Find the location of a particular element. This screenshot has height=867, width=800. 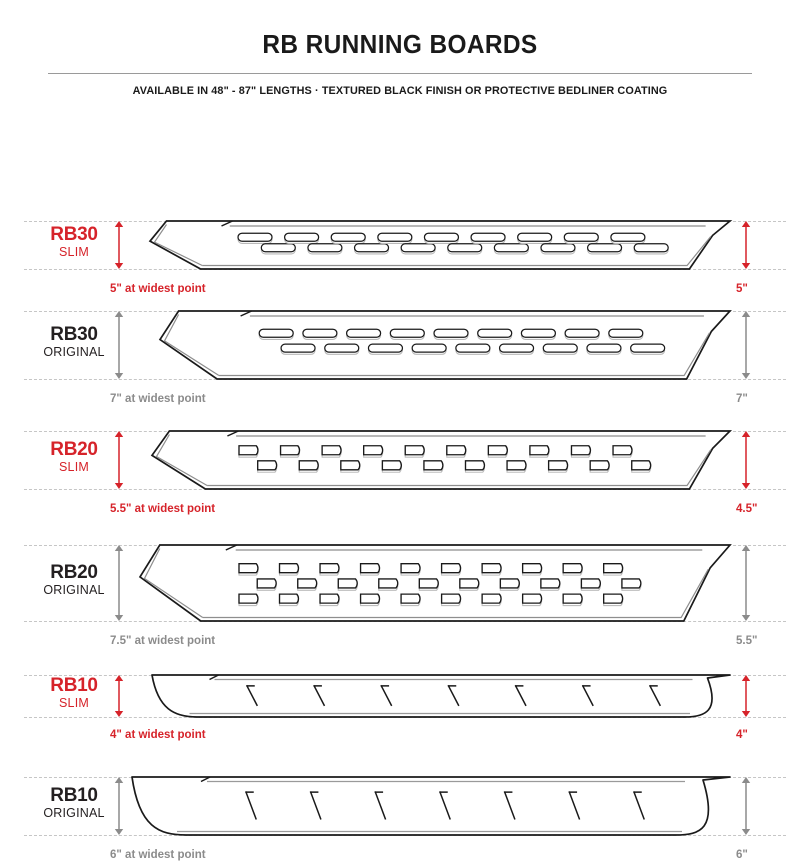

width-caption-left: 5" at widest point is located at coordinates (158, 288).